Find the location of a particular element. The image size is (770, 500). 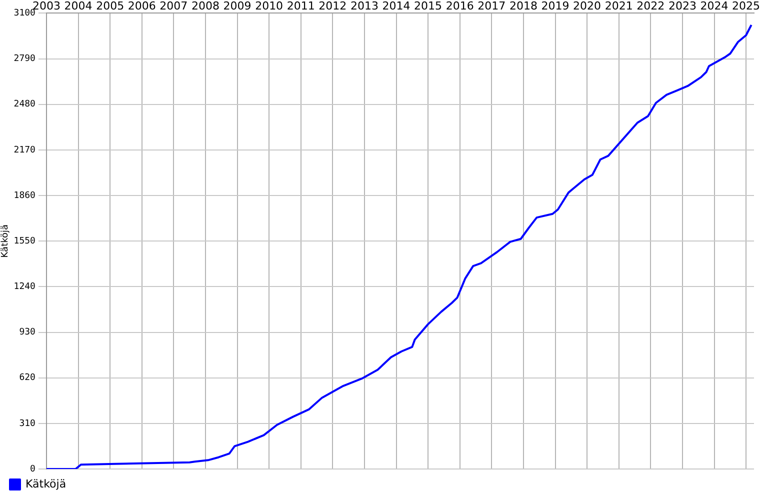

x-tick-label: 2024 is located at coordinates (714, 6).